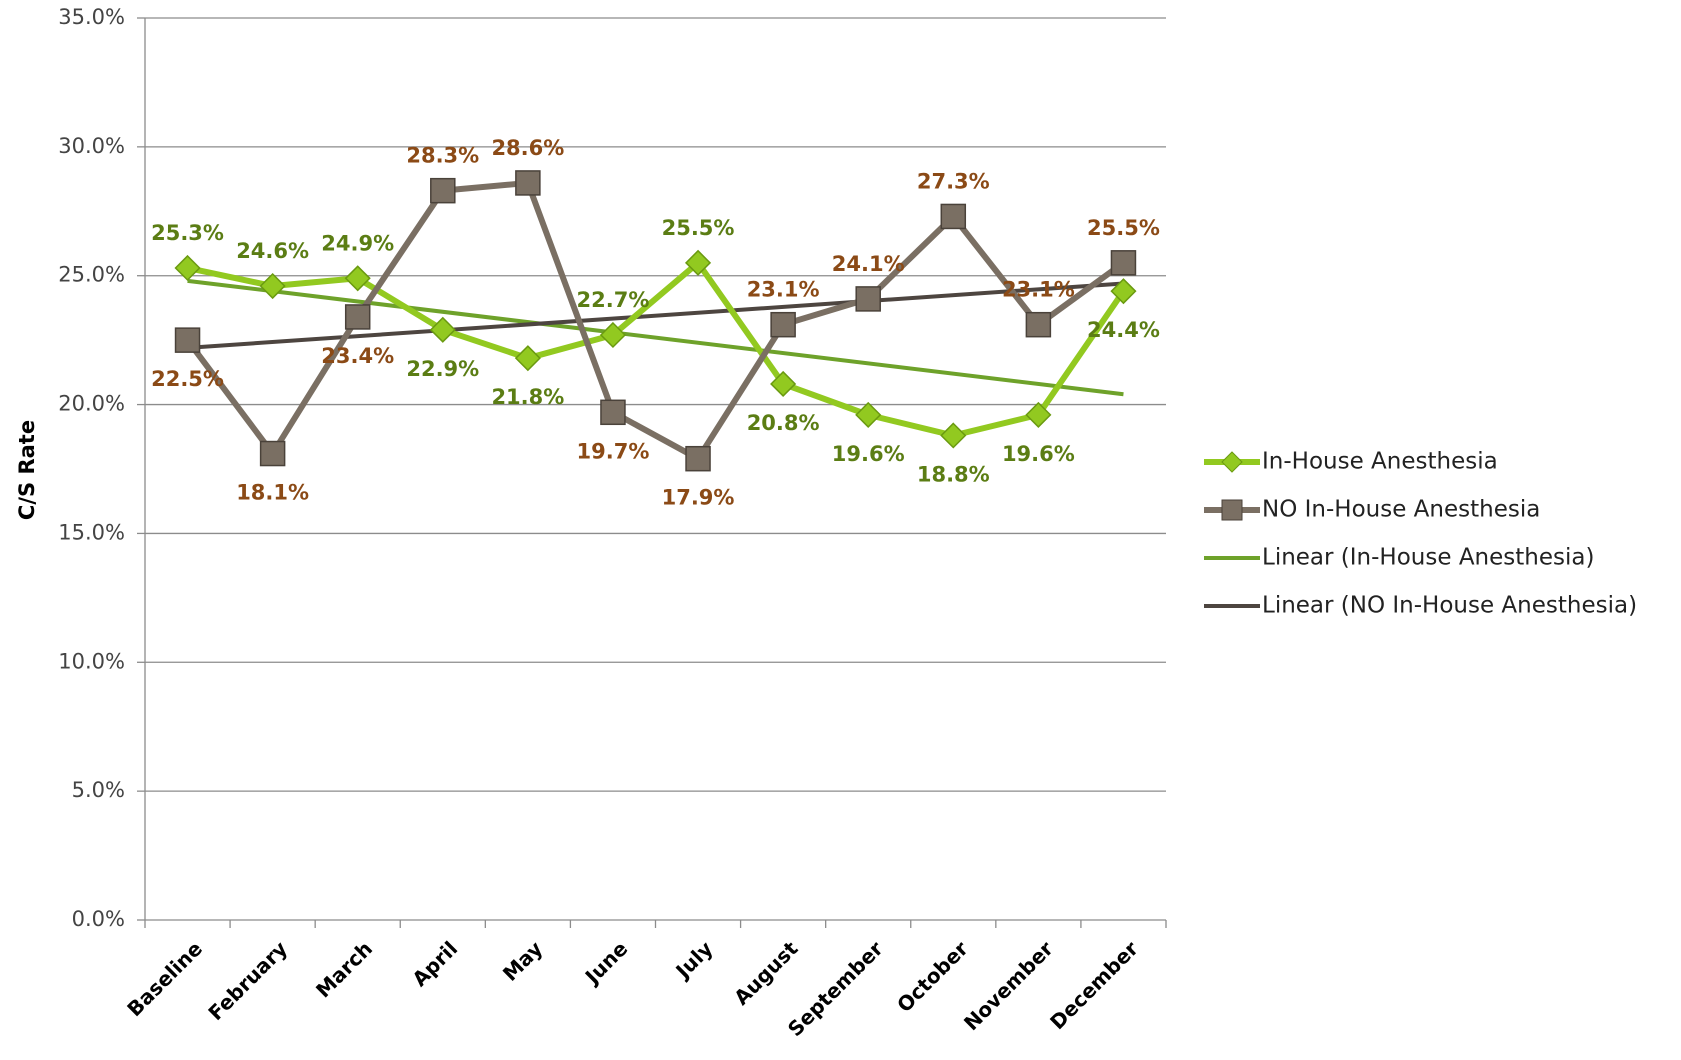  Describe the element at coordinates (613, 300) in the screenshot. I see `data-label: 22.7%` at that location.